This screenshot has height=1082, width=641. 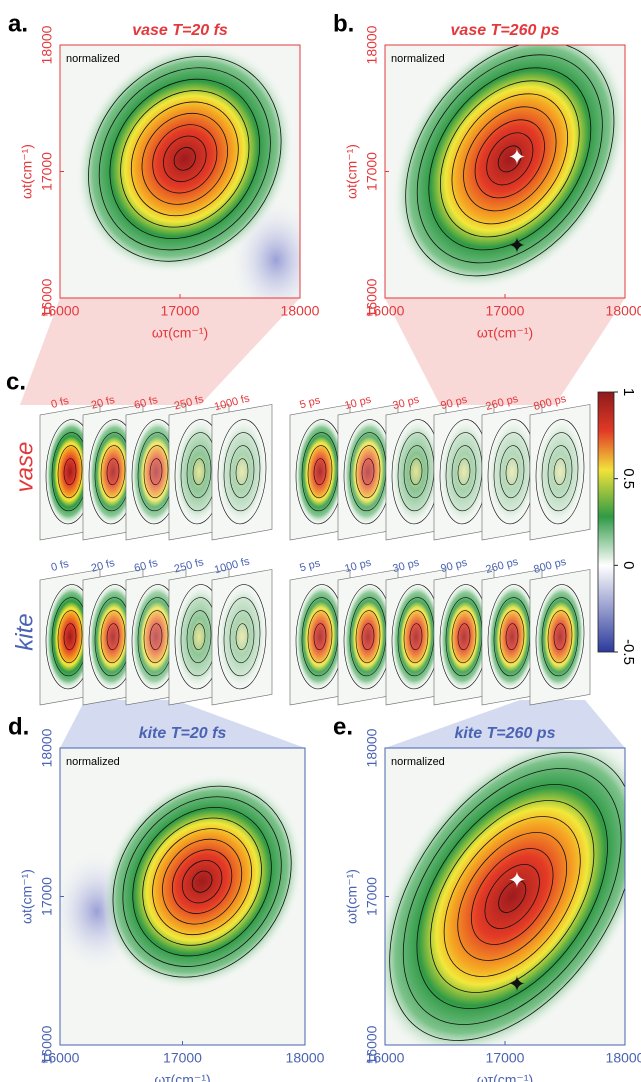 What do you see at coordinates (180, 30) in the screenshot?
I see `panel-title: vase T=20 fs` at bounding box center [180, 30].